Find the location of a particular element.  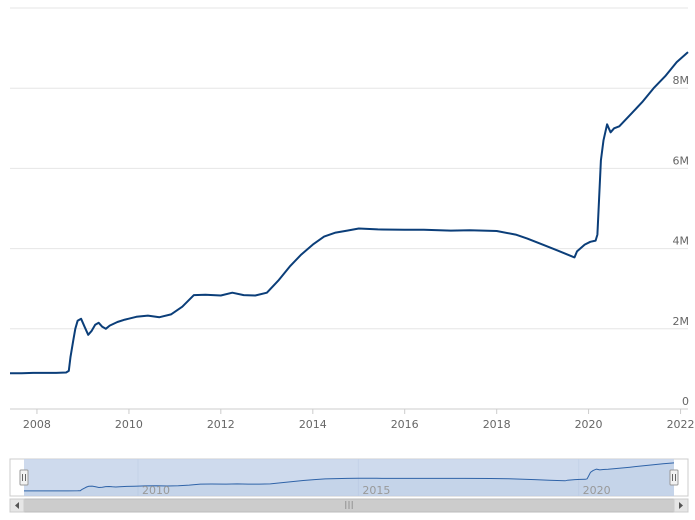

navigator-selected-range is located at coordinates (349, 477).